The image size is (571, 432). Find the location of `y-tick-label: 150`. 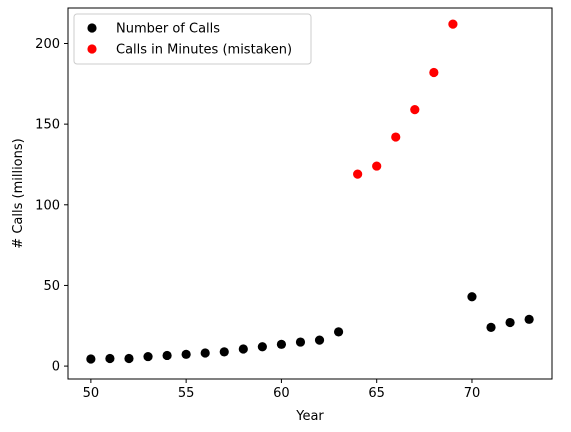

y-tick-label: 150 is located at coordinates (47, 125).